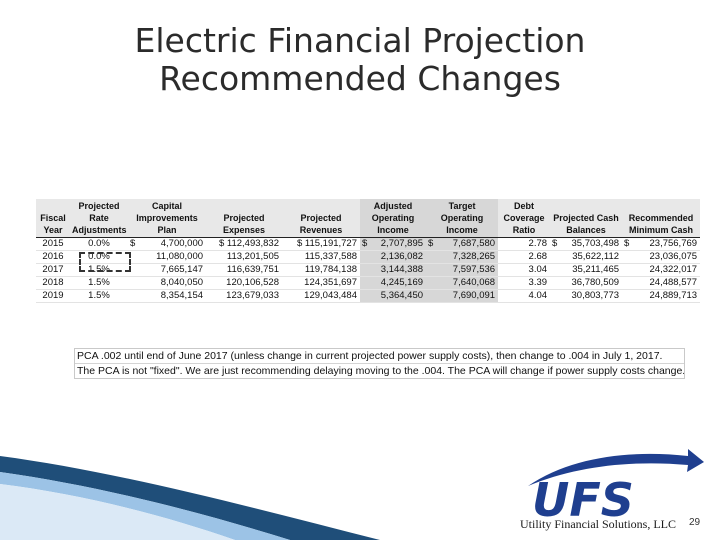 This screenshot has width=720, height=540. Describe the element at coordinates (673, 269) in the screenshot. I see `cell-minimum-cash: 24,322,017` at that location.